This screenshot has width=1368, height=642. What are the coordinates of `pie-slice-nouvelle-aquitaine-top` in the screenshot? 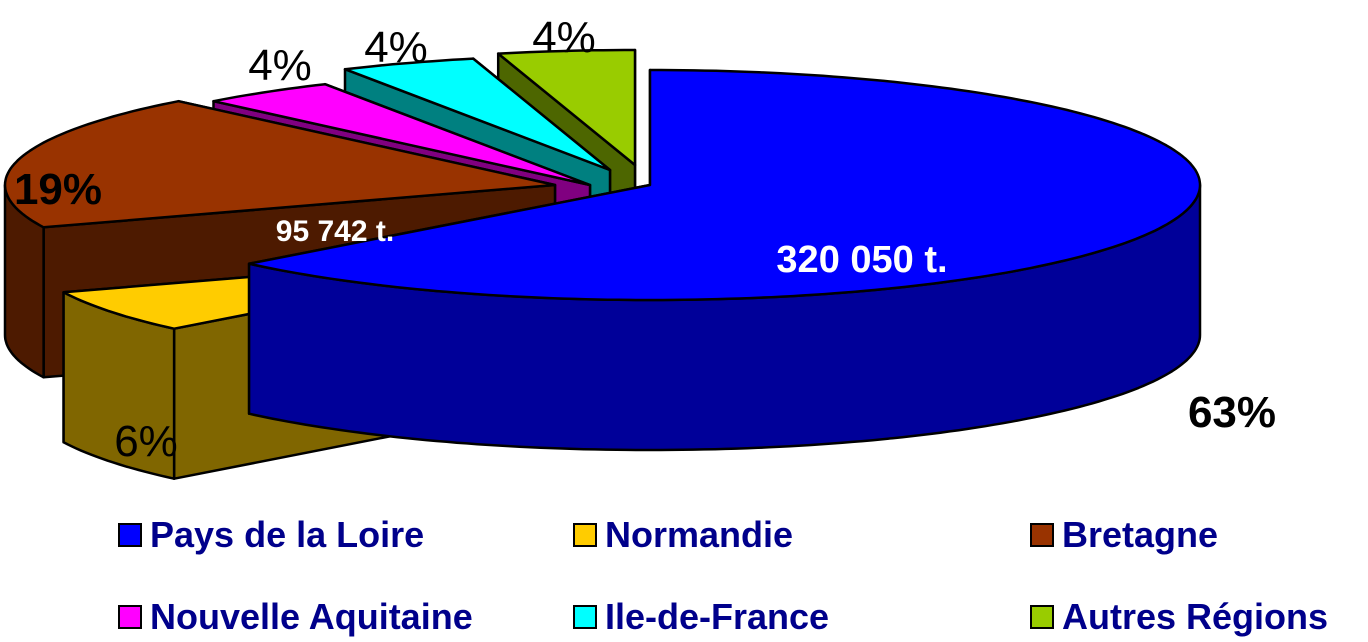 It's located at (402, 134).